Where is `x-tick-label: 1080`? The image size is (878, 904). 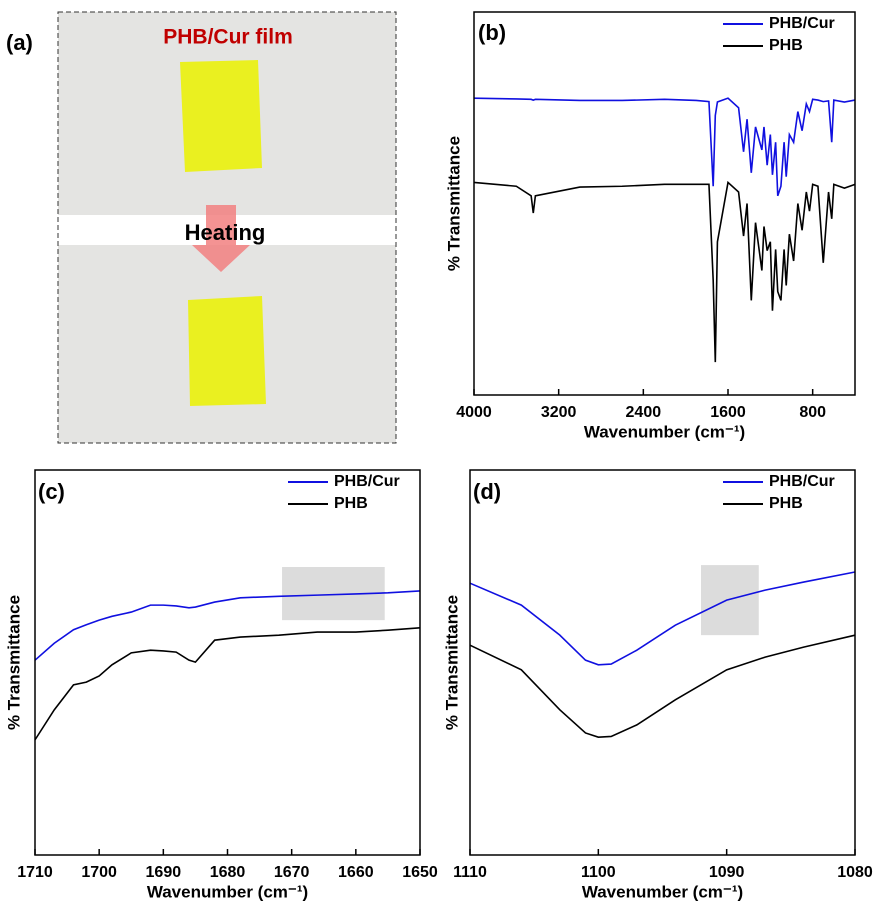
x-tick-label: 1080 is located at coordinates (855, 872).